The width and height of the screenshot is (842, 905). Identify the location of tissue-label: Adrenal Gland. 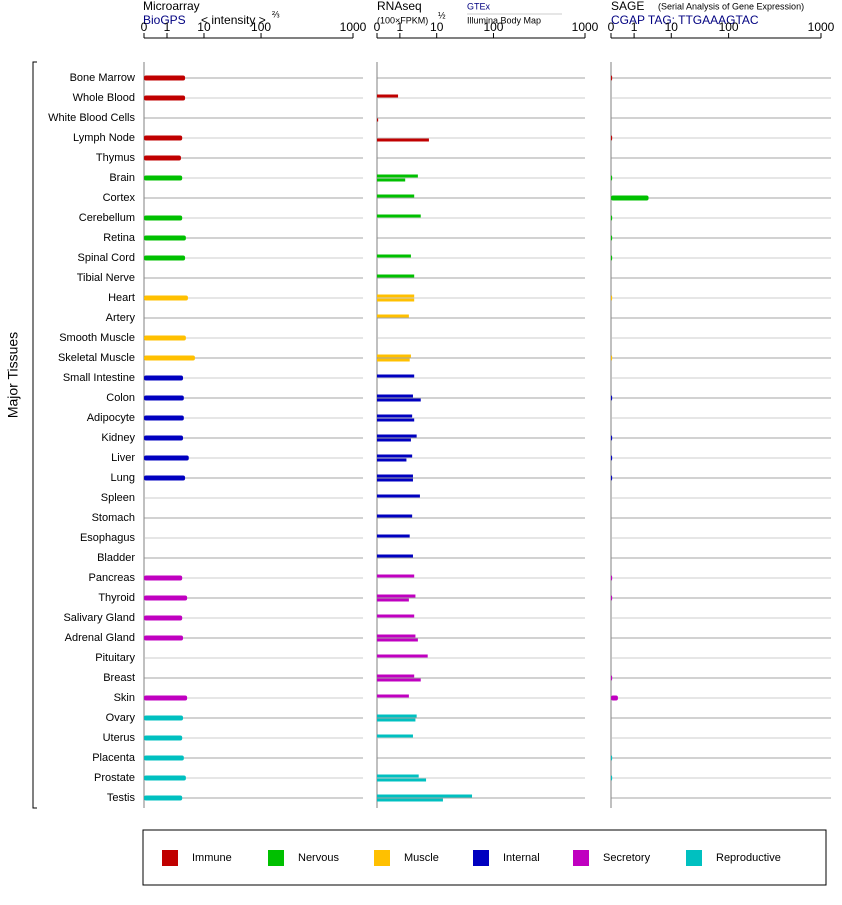
(100, 638).